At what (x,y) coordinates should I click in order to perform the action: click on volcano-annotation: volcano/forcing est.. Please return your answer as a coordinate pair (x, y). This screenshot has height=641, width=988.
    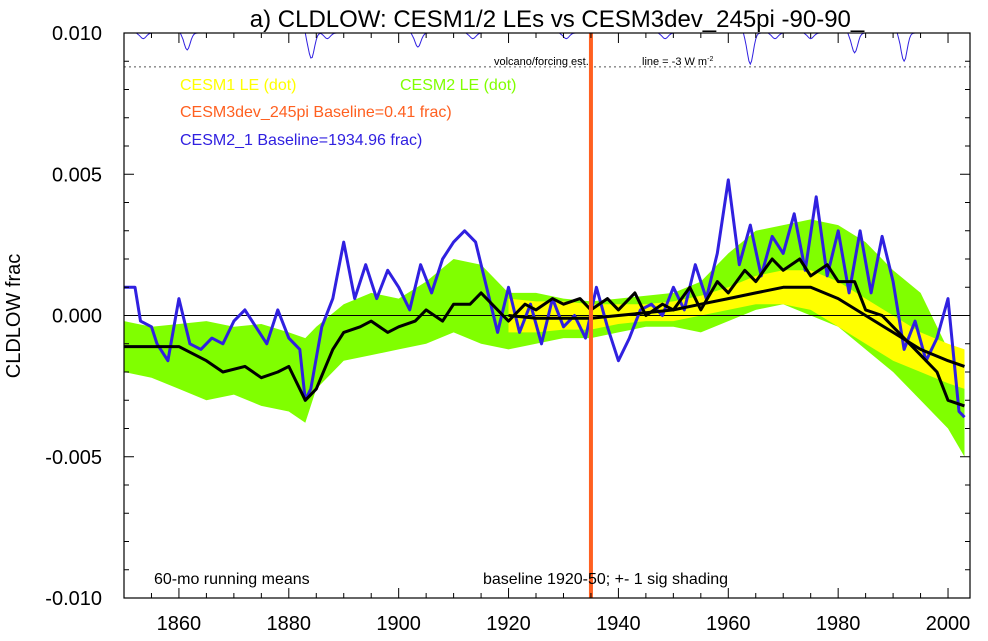
    Looking at the image, I should click on (541, 62).